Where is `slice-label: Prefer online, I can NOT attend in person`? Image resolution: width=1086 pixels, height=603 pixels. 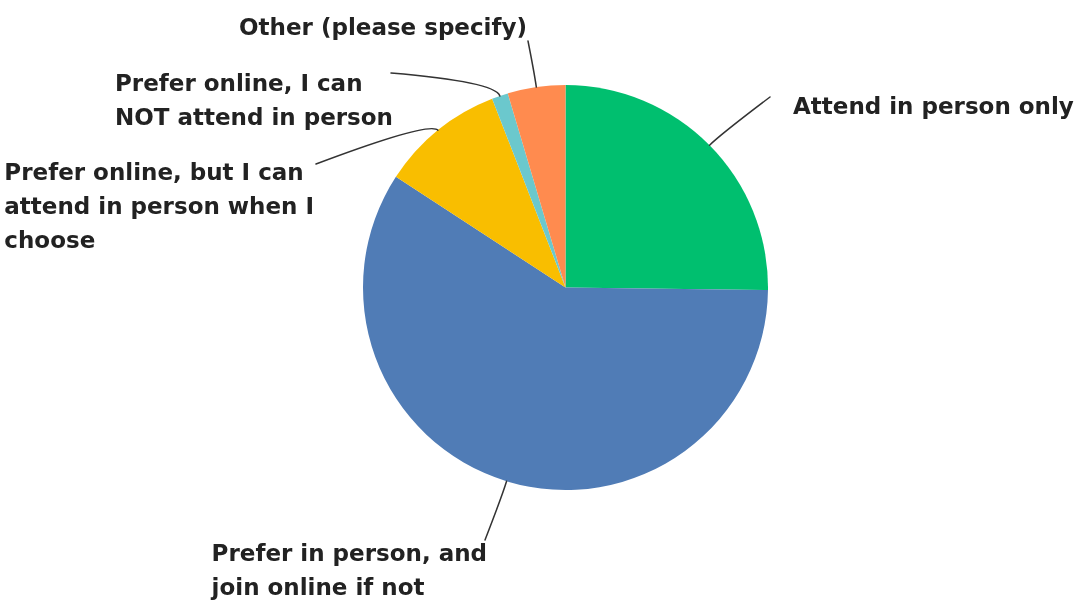
slice-label: Prefer online, I can NOT attend in person is located at coordinates (254, 100).